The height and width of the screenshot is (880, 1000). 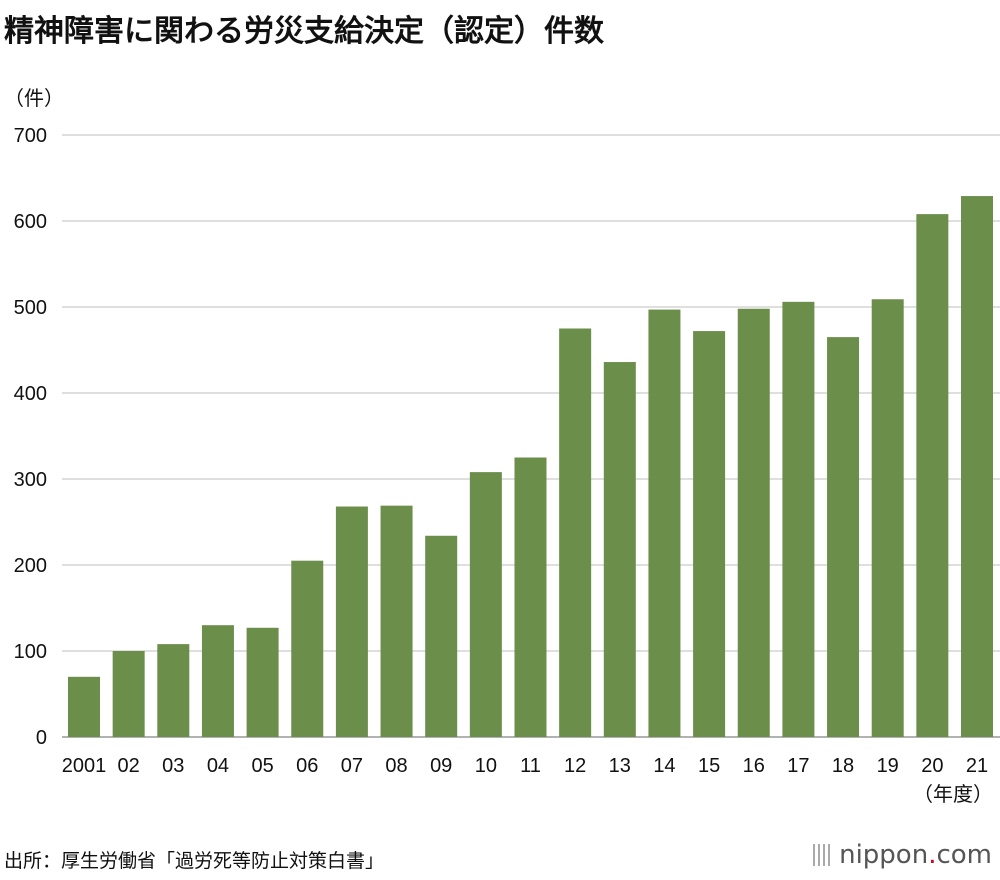 I want to click on x-tick-label: 04, so click(x=218, y=766).